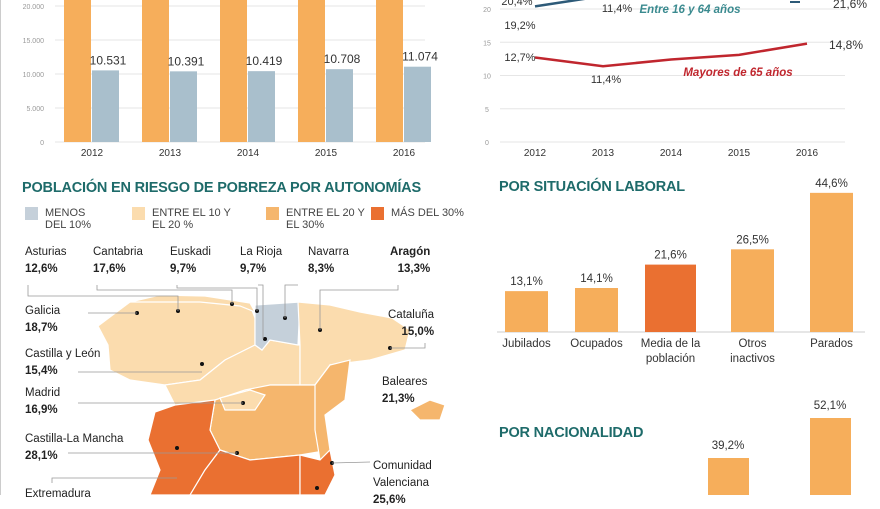 The height and width of the screenshot is (509, 880). I want to click on region-label: Comunidad Valenciana 25,6%, so click(408, 483).